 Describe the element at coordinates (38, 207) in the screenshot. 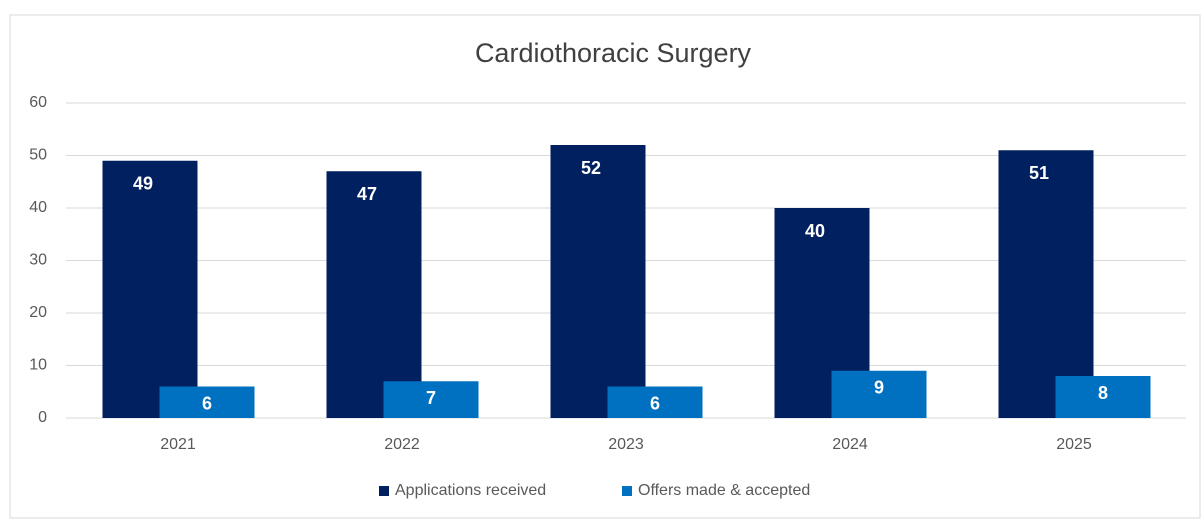

I see `y-tick-label: 40` at that location.